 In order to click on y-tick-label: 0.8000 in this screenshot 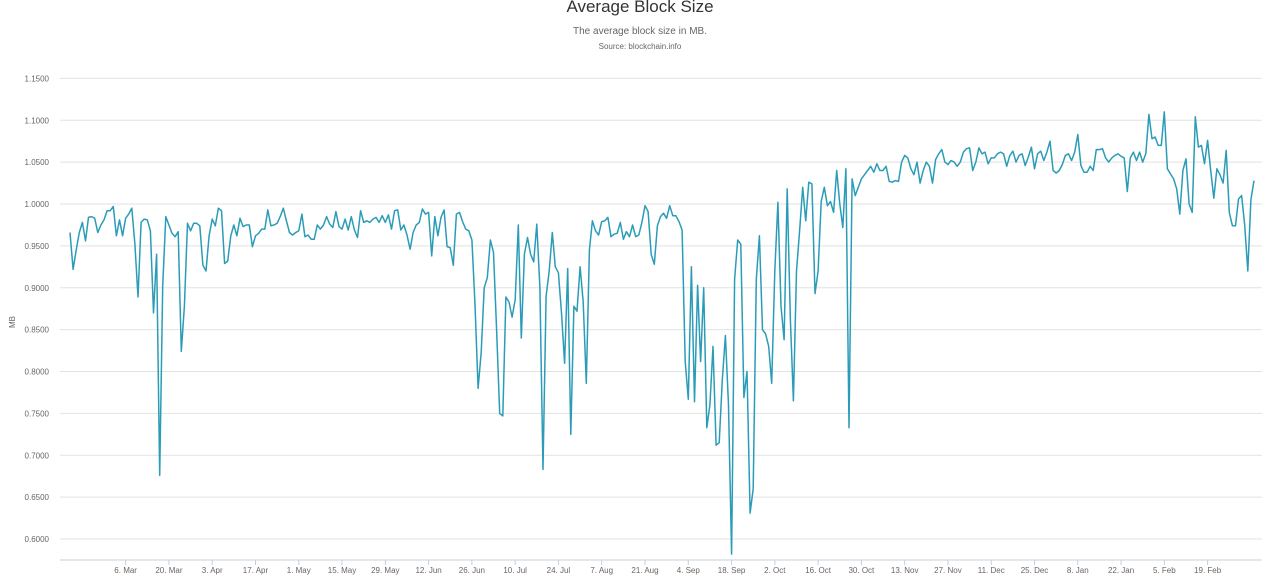, I will do `click(37, 372)`.